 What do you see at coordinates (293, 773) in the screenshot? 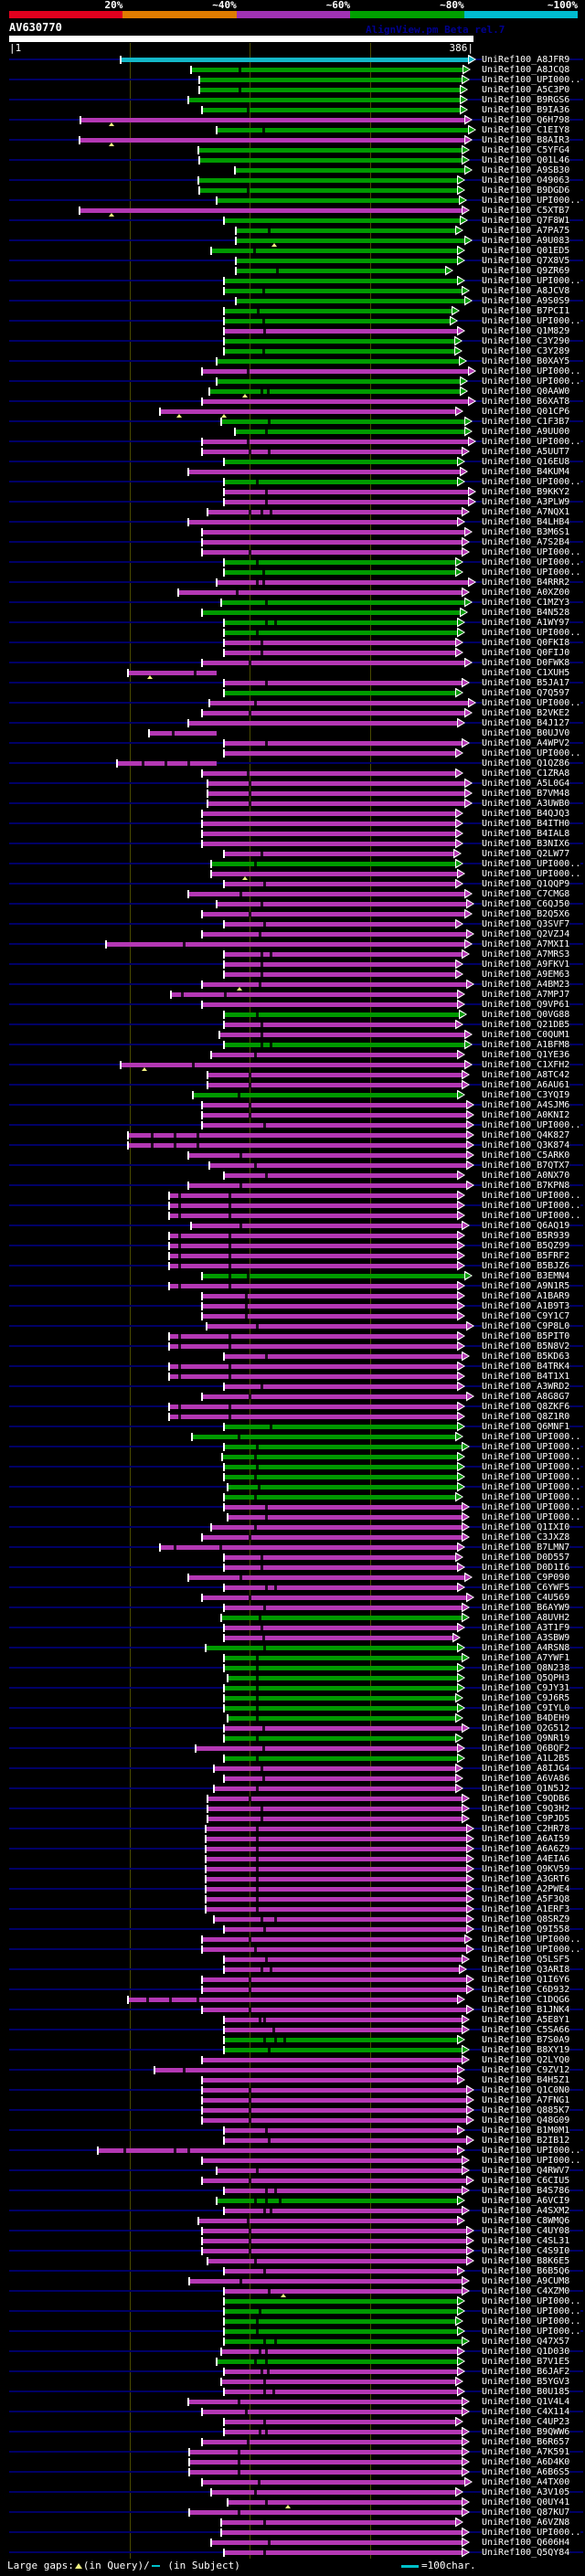
I see `hit-row: UniRef100_C1ZRA8` at bounding box center [293, 773].